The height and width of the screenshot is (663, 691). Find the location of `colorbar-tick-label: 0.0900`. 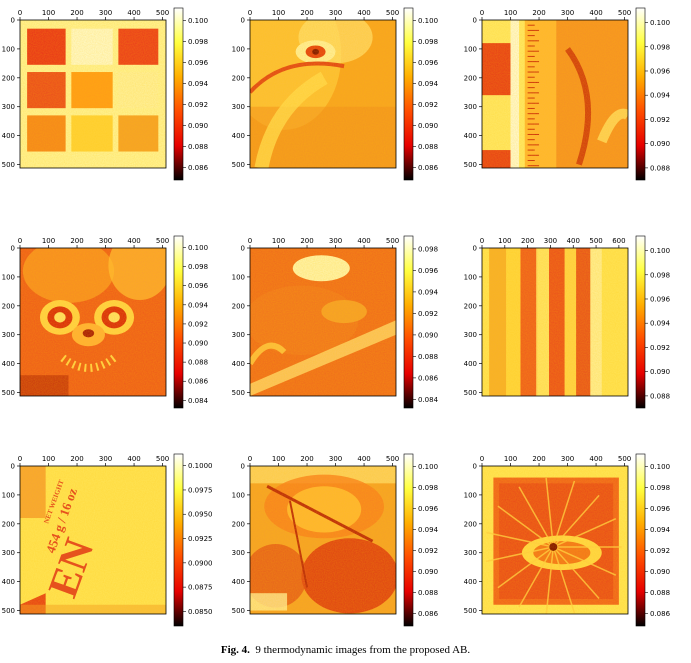

colorbar-tick-label: 0.0900 is located at coordinates (200, 563).